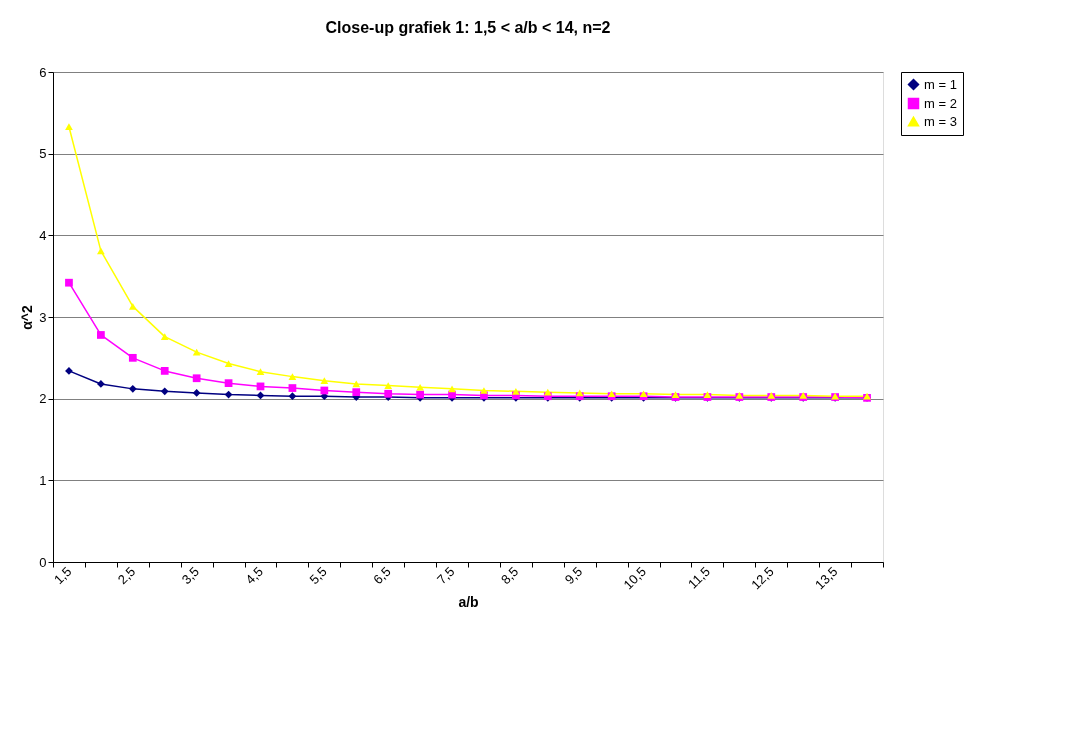 The image size is (1082, 731). What do you see at coordinates (43, 399) in the screenshot?
I see `y-tick-label: 2` at bounding box center [43, 399].